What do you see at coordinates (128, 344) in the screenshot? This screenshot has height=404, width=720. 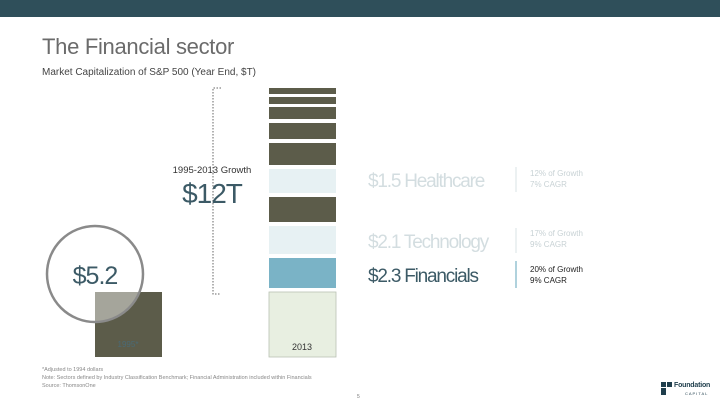 I see `bar-1995-label: 1995*` at bounding box center [128, 344].